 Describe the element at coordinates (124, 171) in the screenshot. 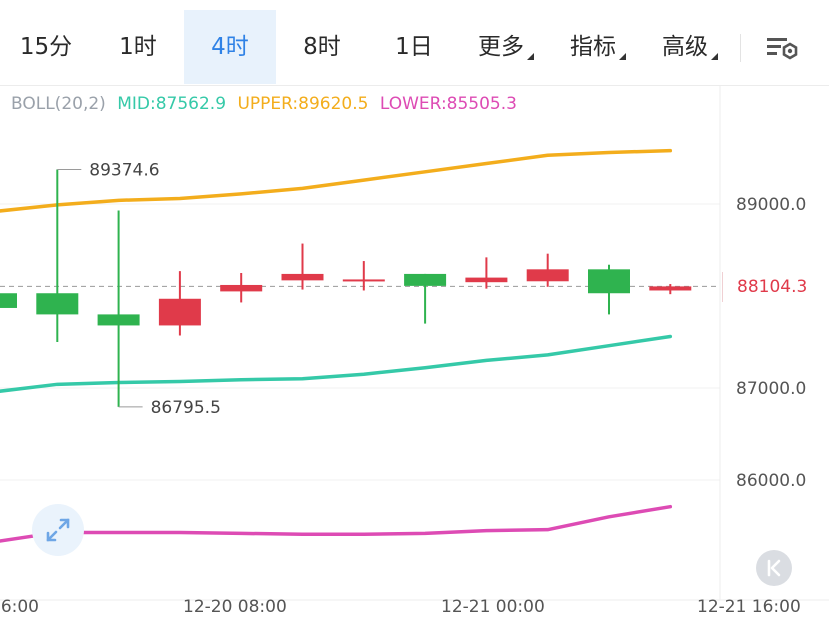

I see `high-price-annotation: 89374.6` at that location.